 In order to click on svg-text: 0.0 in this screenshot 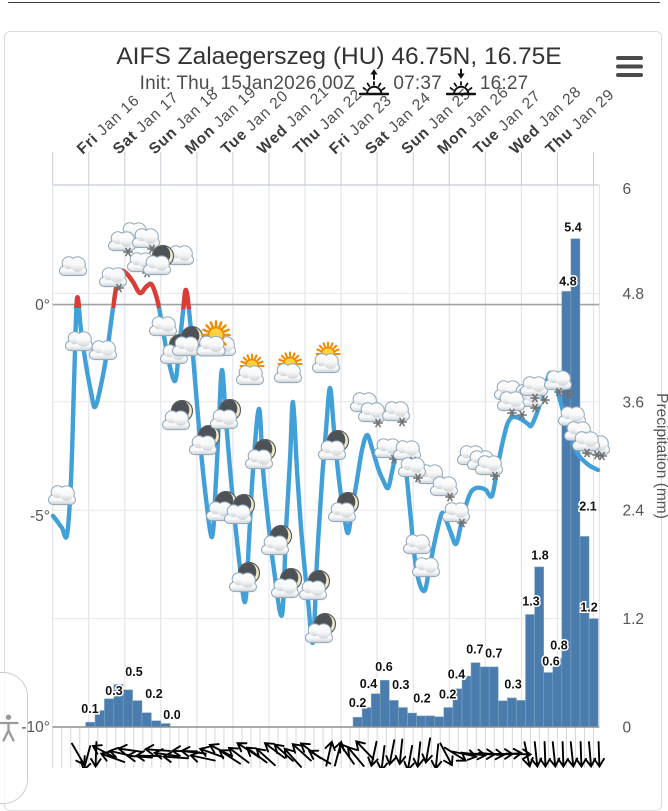, I will do `click(171, 715)`.